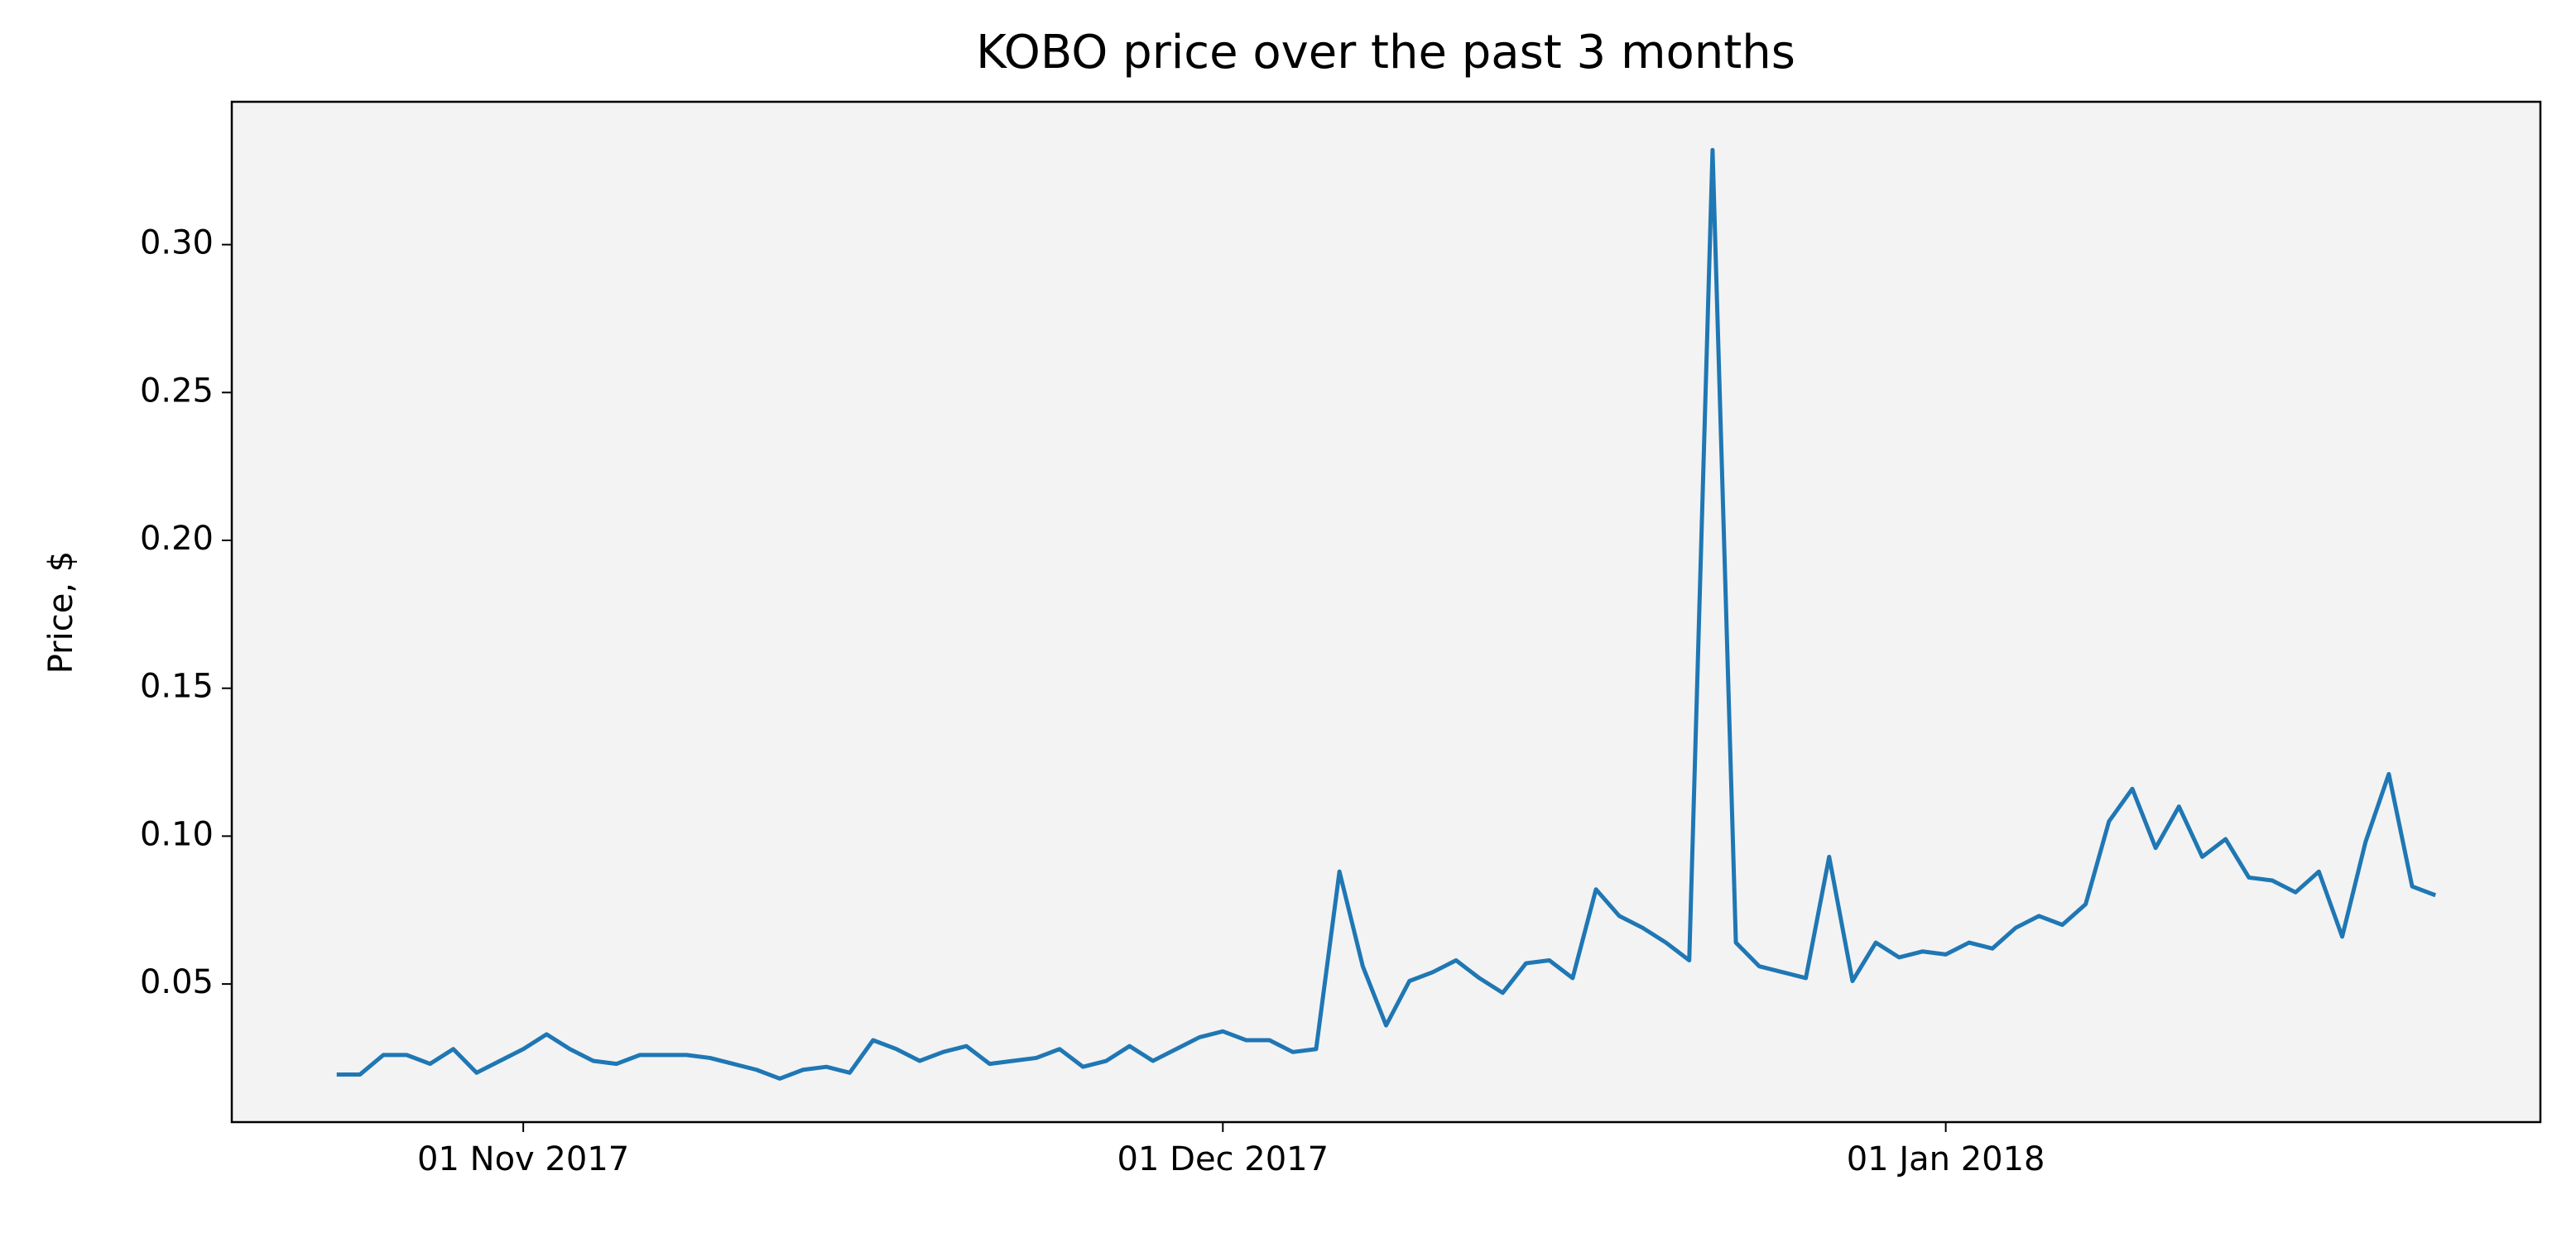 This screenshot has width=2576, height=1233. I want to click on x-tick-label: 01 Jan 2018, so click(1946, 1159).